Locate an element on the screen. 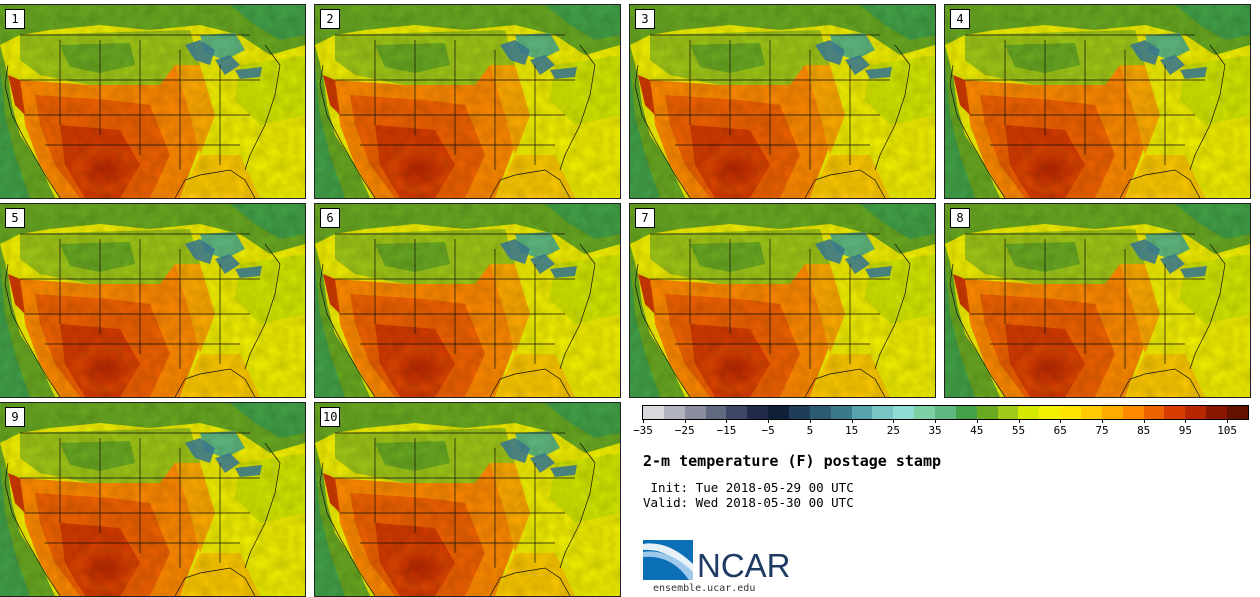 The height and width of the screenshot is (597, 1260). ensemble-member-panel-1: 1 is located at coordinates (153, 101).